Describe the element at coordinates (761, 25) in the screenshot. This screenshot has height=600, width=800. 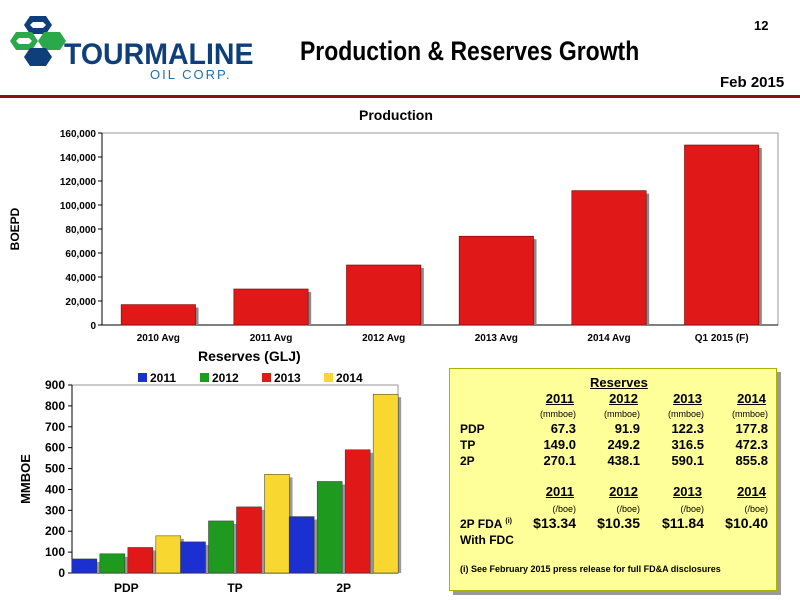
I see `page-number: 12` at that location.